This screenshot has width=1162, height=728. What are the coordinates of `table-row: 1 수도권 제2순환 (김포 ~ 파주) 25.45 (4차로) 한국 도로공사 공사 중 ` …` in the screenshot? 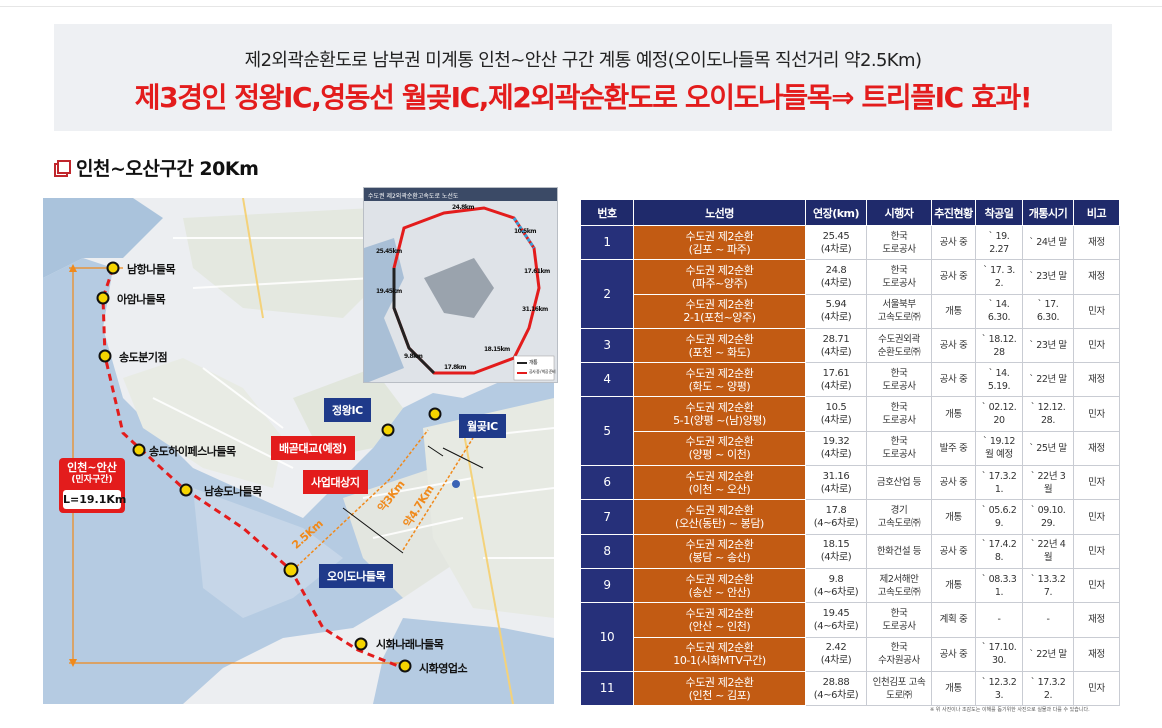 It's located at (850, 242).